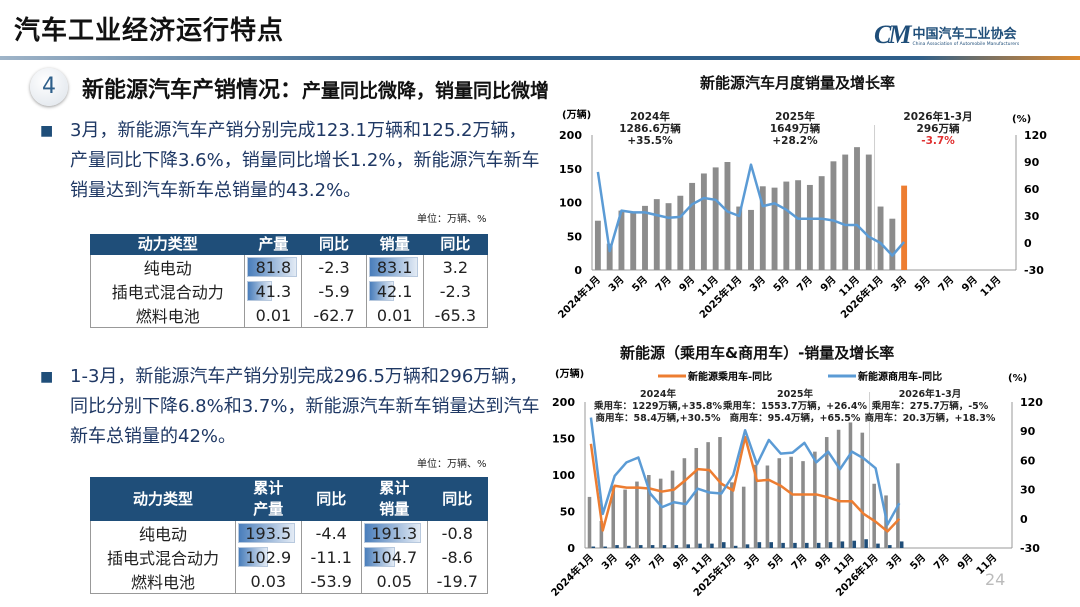  I want to click on table-cell: -2.3, so click(334, 266).